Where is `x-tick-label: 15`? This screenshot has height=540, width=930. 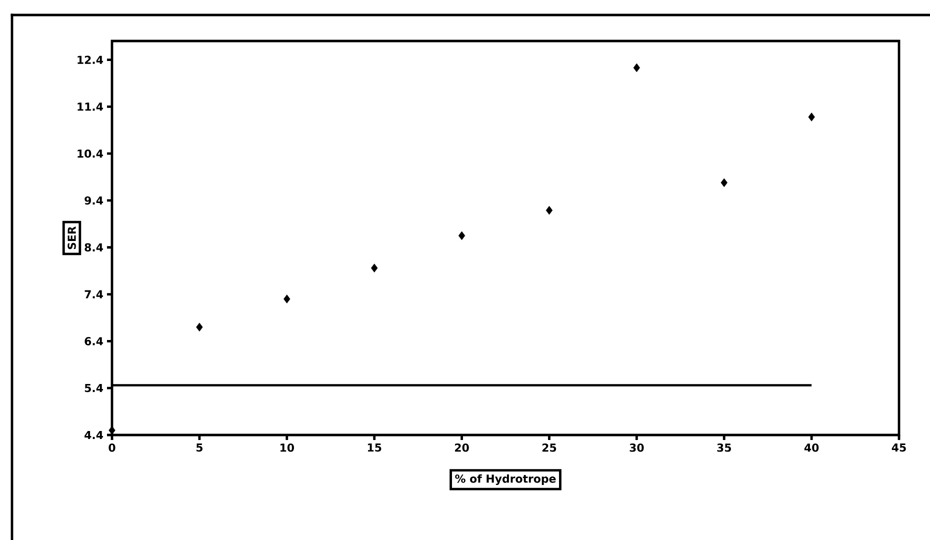 x-tick-label: 15 is located at coordinates (375, 448).